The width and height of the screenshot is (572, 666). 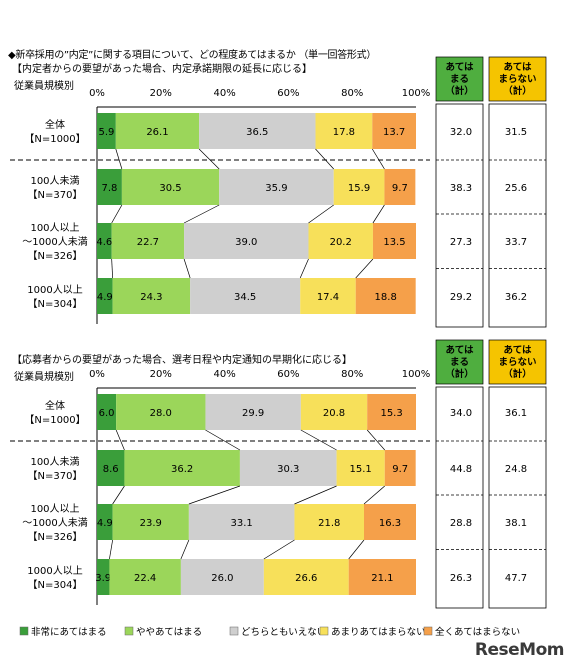 What do you see at coordinates (461, 469) in the screenshot?
I see `applies-total-value: 44.8` at bounding box center [461, 469].